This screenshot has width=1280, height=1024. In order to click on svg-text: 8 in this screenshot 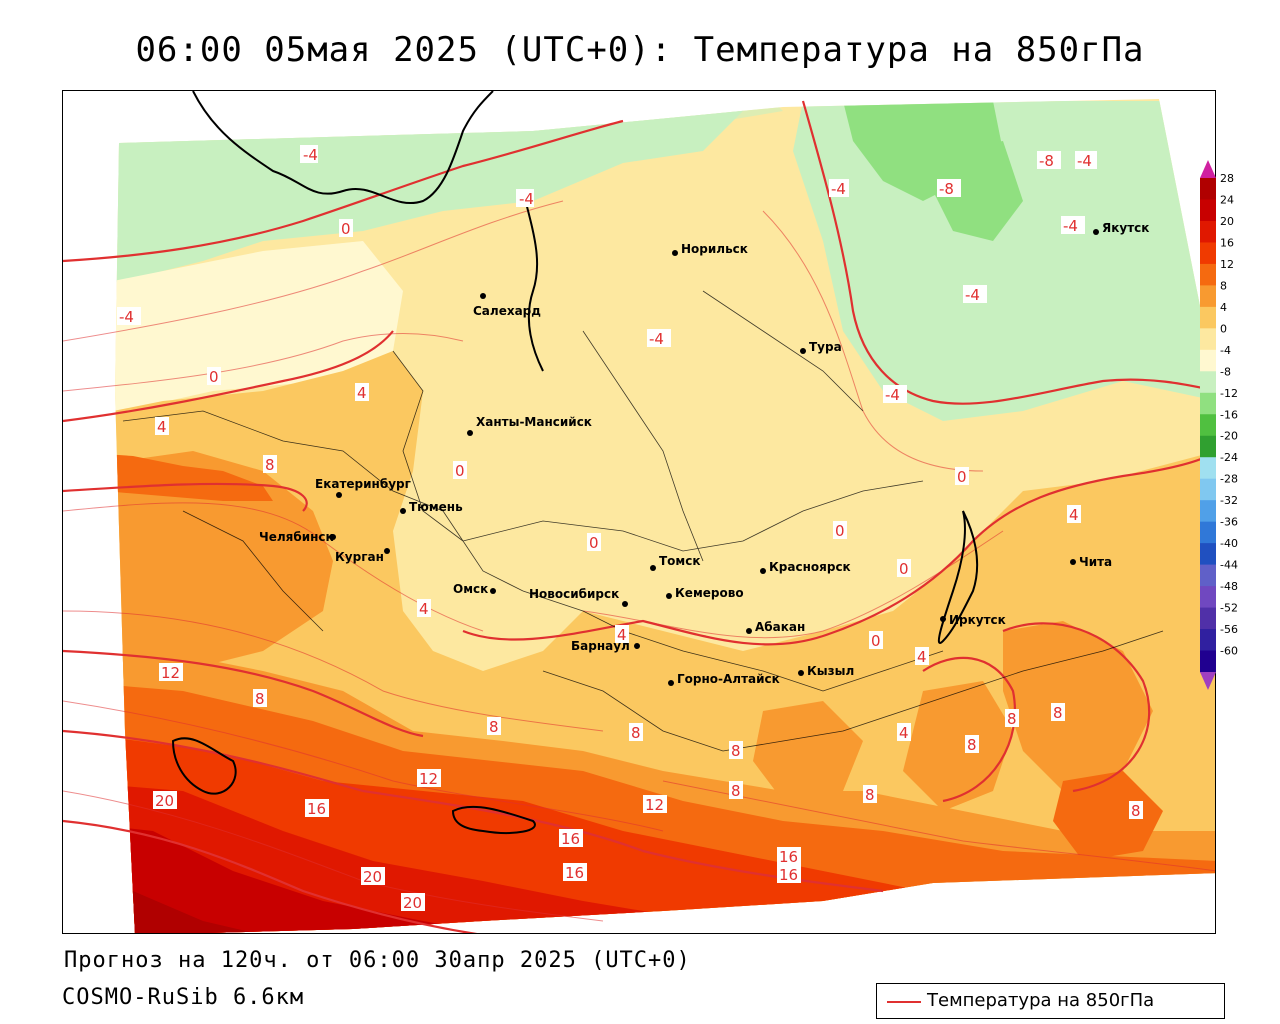, I will do `click(494, 727)`.